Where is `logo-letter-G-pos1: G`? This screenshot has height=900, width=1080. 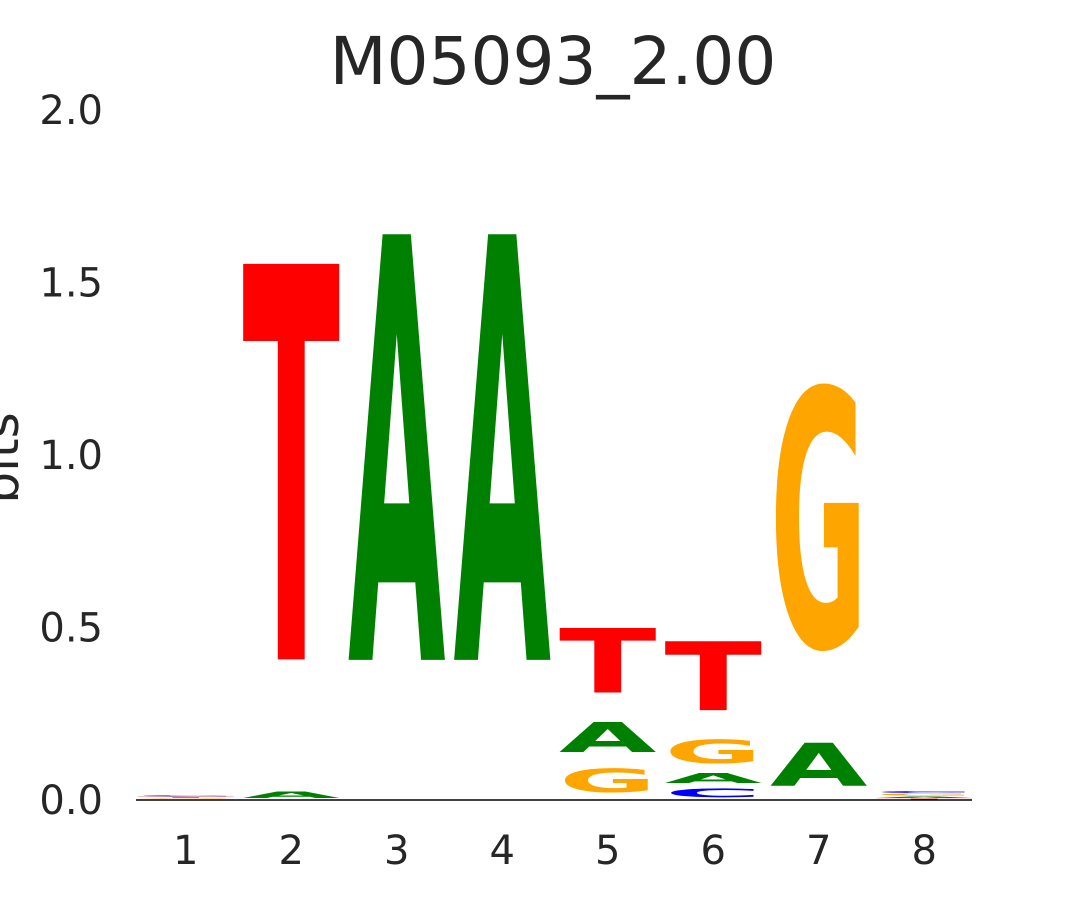 logo-letter-G-pos1: G is located at coordinates (185, 798).